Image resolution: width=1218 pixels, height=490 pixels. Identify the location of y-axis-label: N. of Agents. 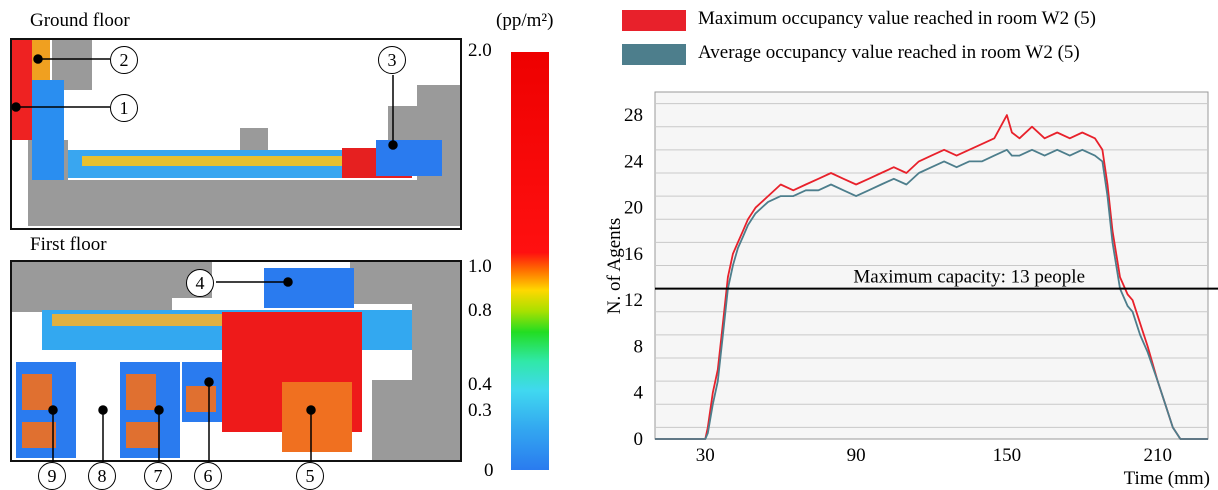
(614, 266).